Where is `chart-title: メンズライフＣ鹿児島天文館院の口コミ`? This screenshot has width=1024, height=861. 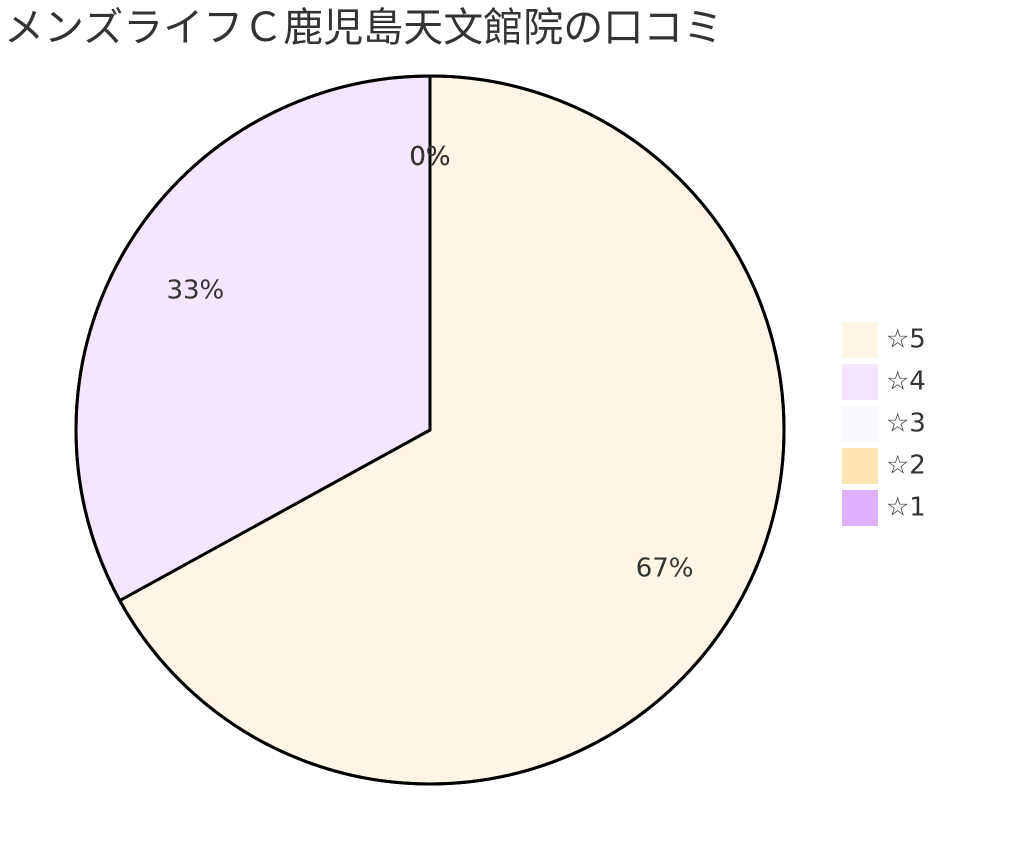
chart-title: メンズライフＣ鹿児島天文館院の口コミ is located at coordinates (363, 28).